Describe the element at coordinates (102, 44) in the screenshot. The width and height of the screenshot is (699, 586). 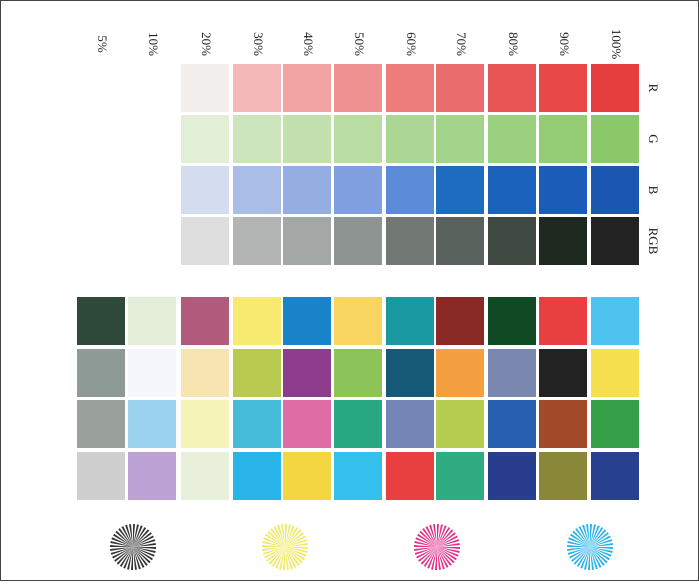
I see `column-label: 5%` at that location.